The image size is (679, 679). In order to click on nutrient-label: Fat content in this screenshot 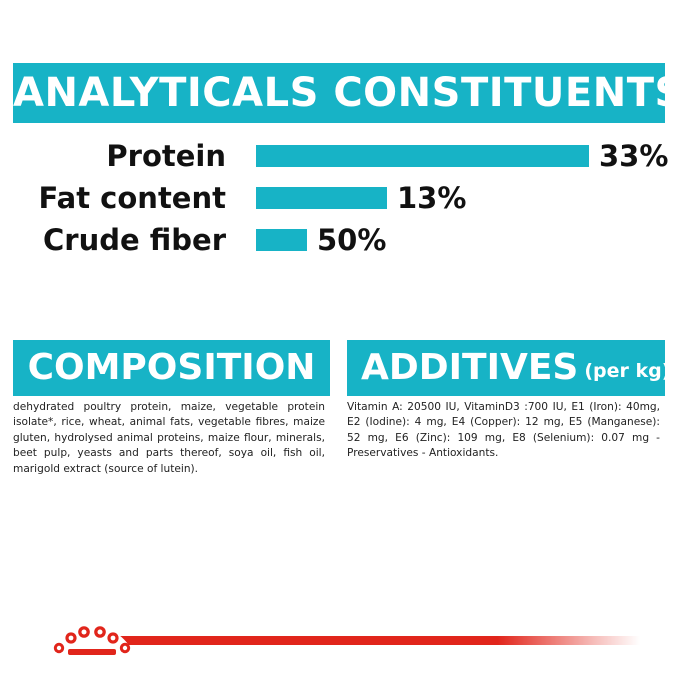, I will do `click(132, 198)`.